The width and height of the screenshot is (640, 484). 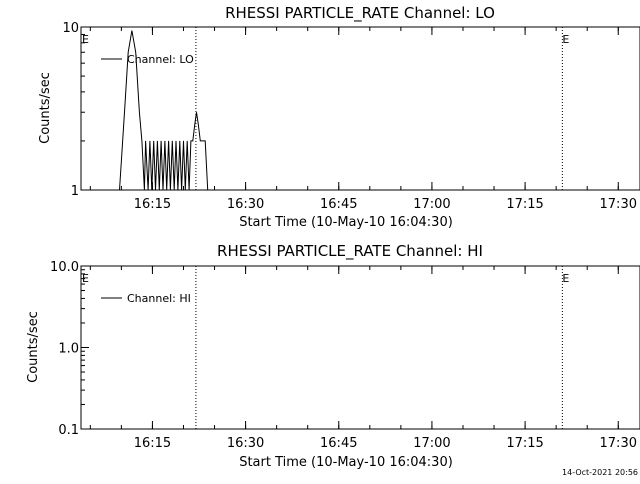 I want to click on y-tick-label: 10, so click(x=70, y=28).